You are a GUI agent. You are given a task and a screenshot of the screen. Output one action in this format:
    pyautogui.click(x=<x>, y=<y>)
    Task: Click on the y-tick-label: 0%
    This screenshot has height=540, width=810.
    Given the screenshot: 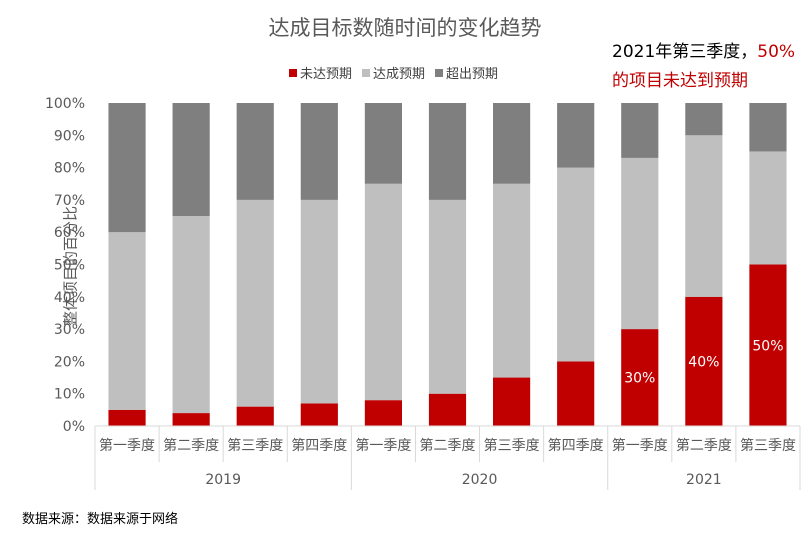 What is the action you would take?
    pyautogui.click(x=74, y=427)
    